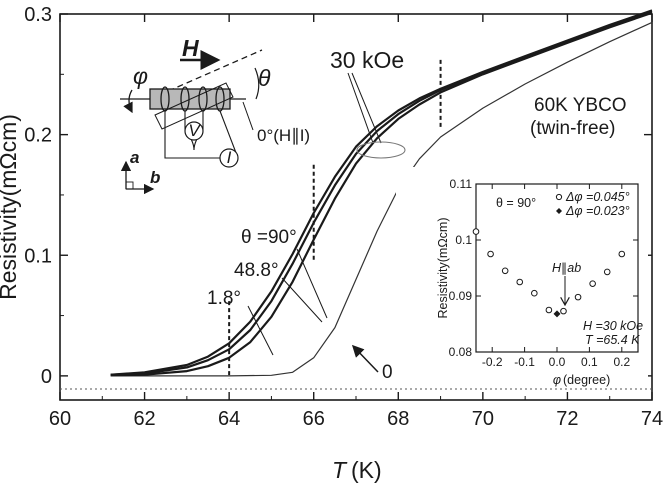  What do you see at coordinates (461, 352) in the screenshot?
I see `inset-y-tick-label: 0.08` at bounding box center [461, 352].